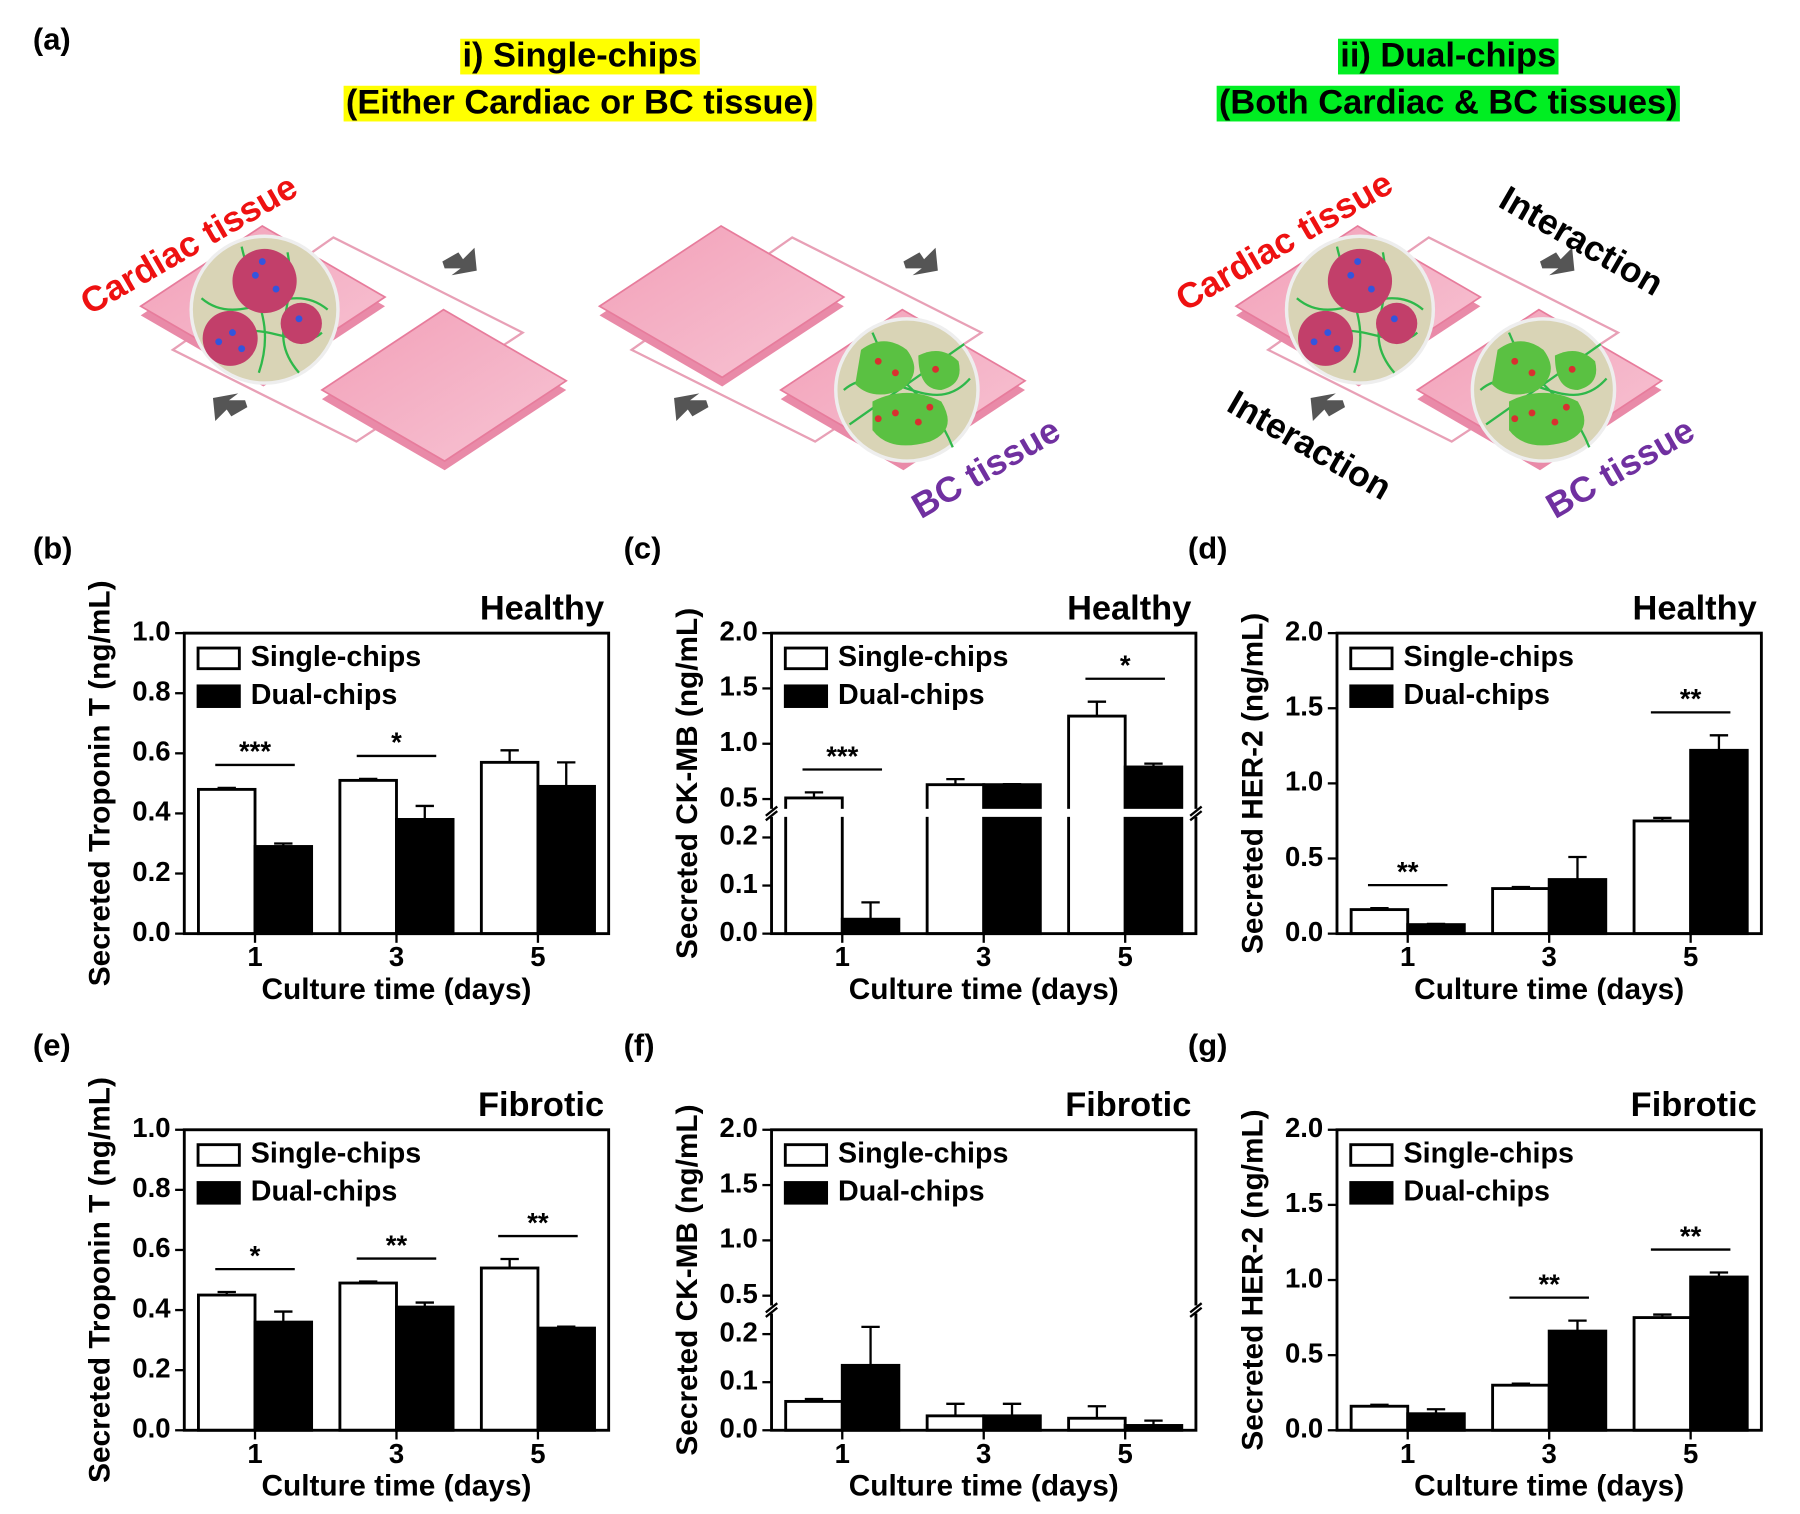  What do you see at coordinates (53, 548) in the screenshot?
I see `panel-label: (b)` at bounding box center [53, 548].